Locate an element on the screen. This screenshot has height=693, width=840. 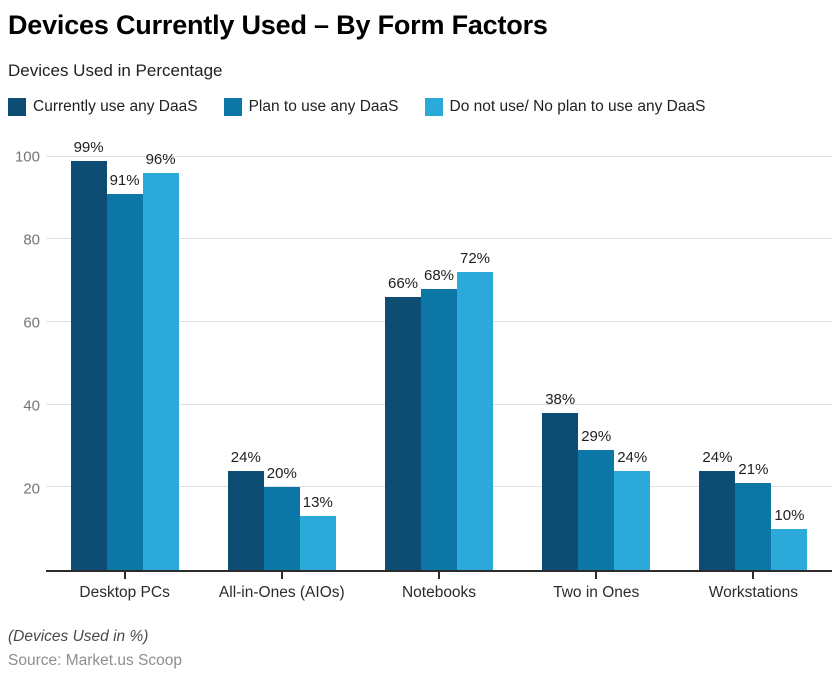
bar-2-3: 13% is located at coordinates (317, 532).